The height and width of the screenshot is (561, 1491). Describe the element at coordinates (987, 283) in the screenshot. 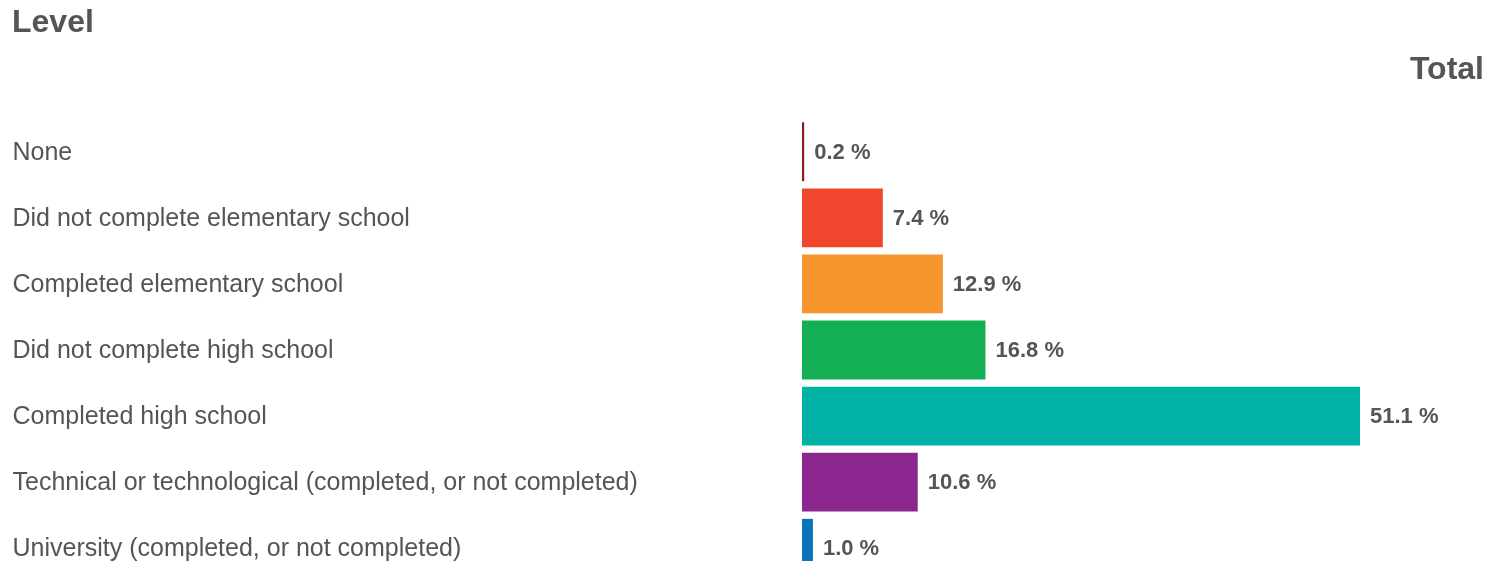

I see `data-label: 12.9 %` at that location.